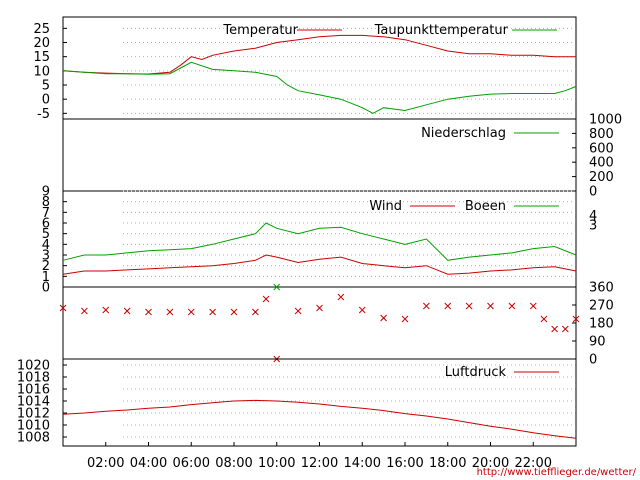  Describe the element at coordinates (319, 54) in the screenshot. I see `Temperatur-line` at that location.